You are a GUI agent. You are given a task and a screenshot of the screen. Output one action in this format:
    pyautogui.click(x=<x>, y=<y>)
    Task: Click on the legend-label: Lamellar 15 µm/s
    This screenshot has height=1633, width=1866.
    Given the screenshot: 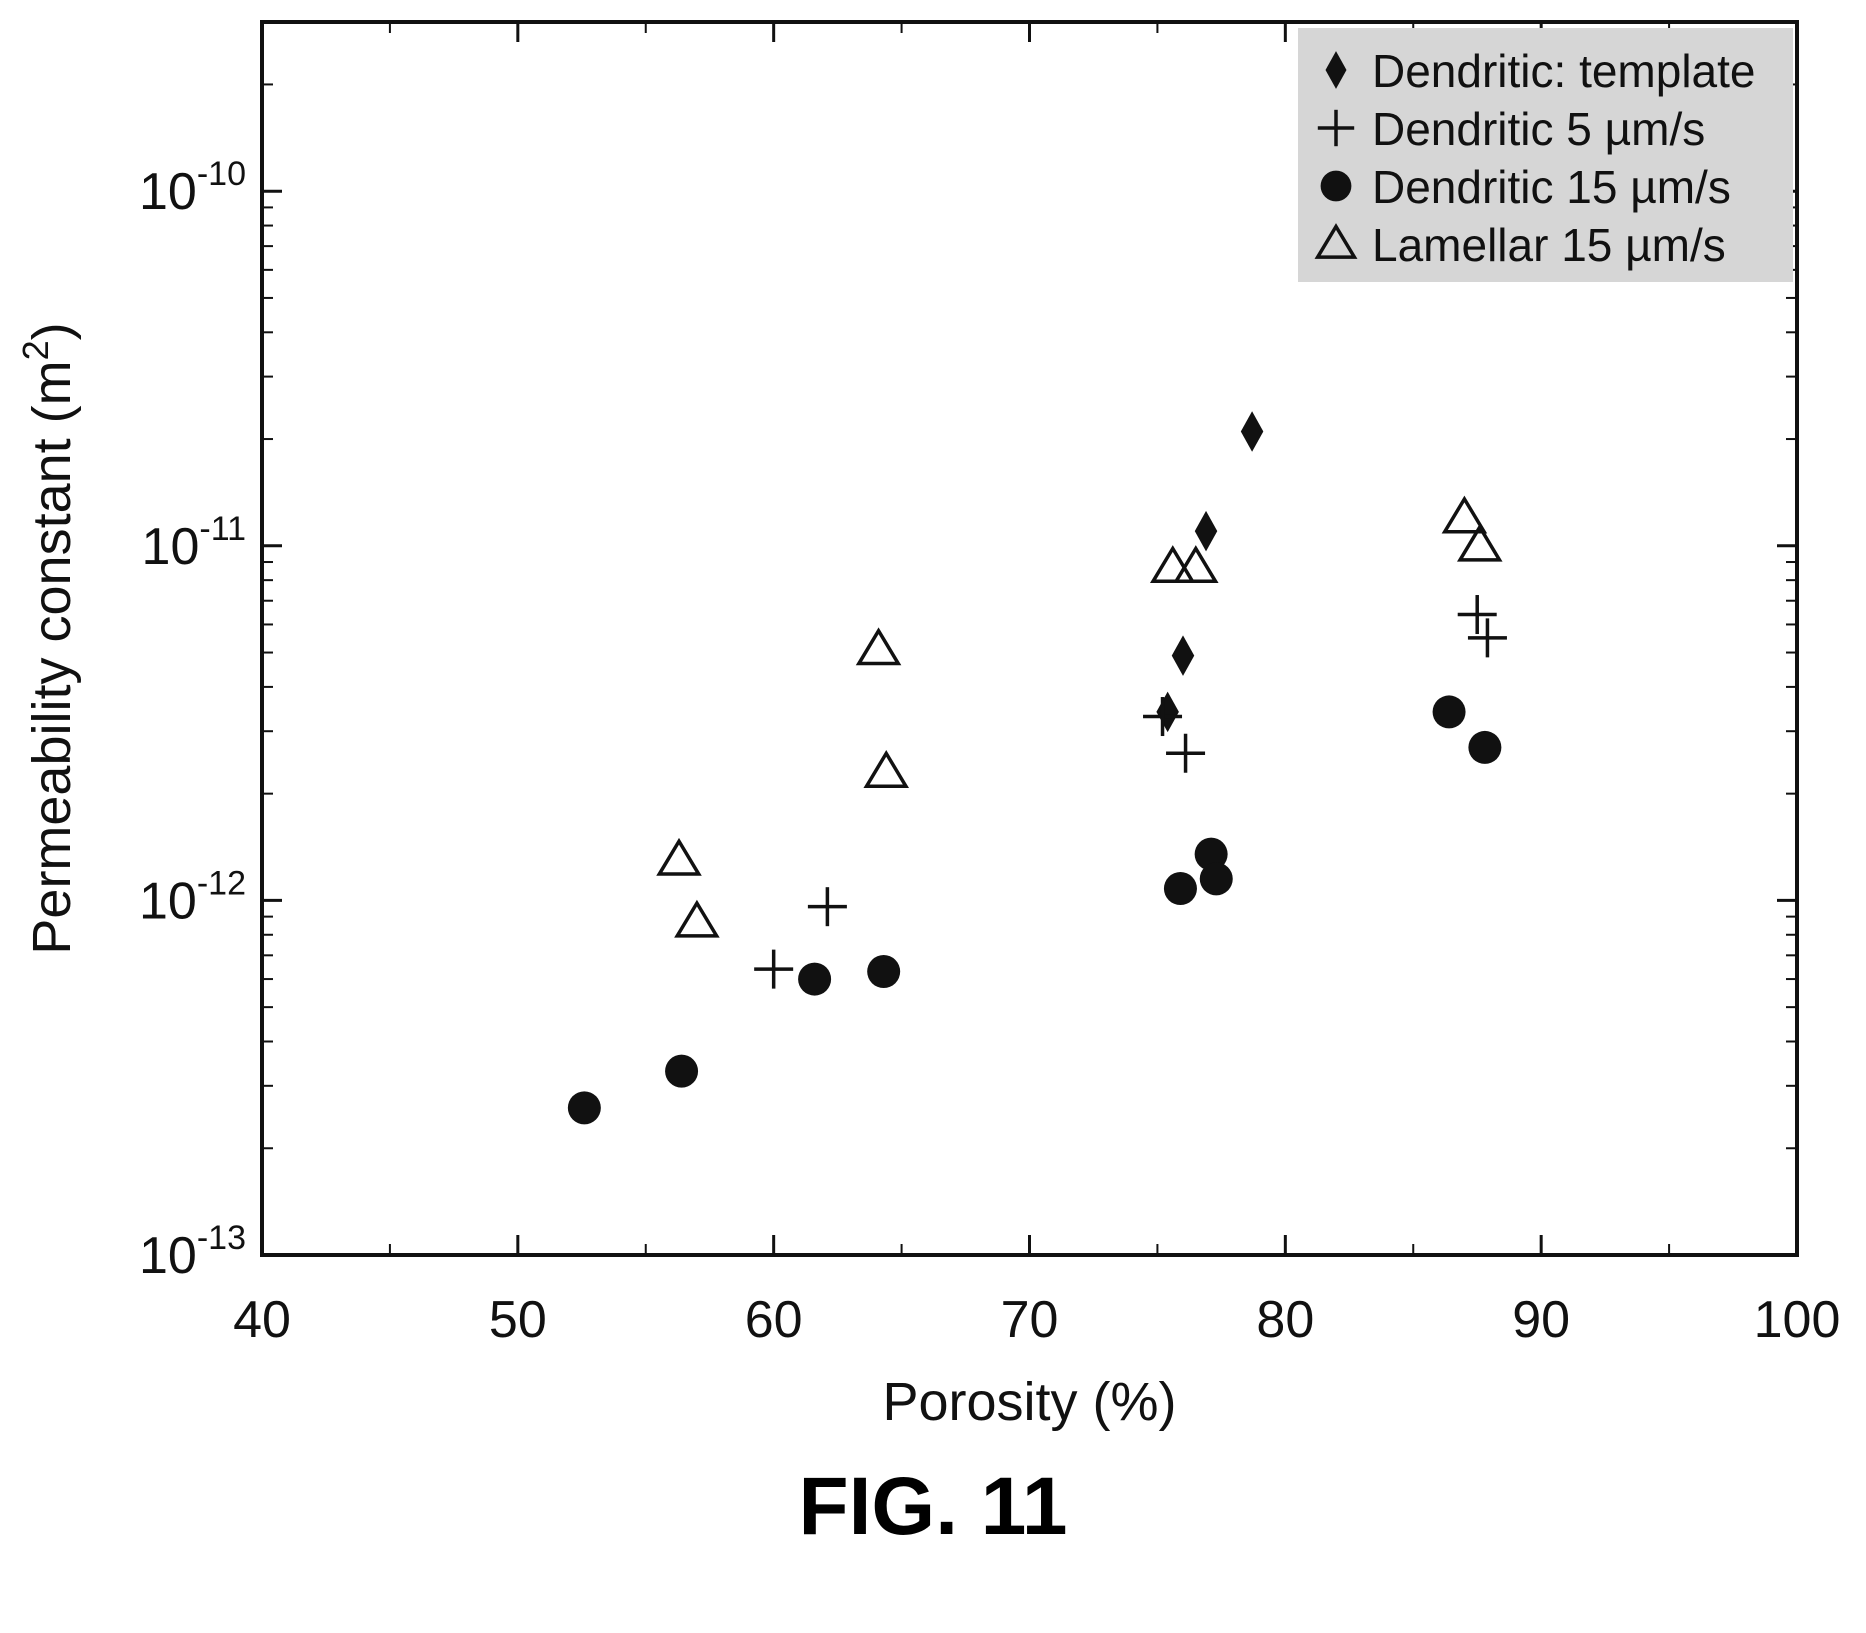 What is the action you would take?
    pyautogui.click(x=1549, y=245)
    